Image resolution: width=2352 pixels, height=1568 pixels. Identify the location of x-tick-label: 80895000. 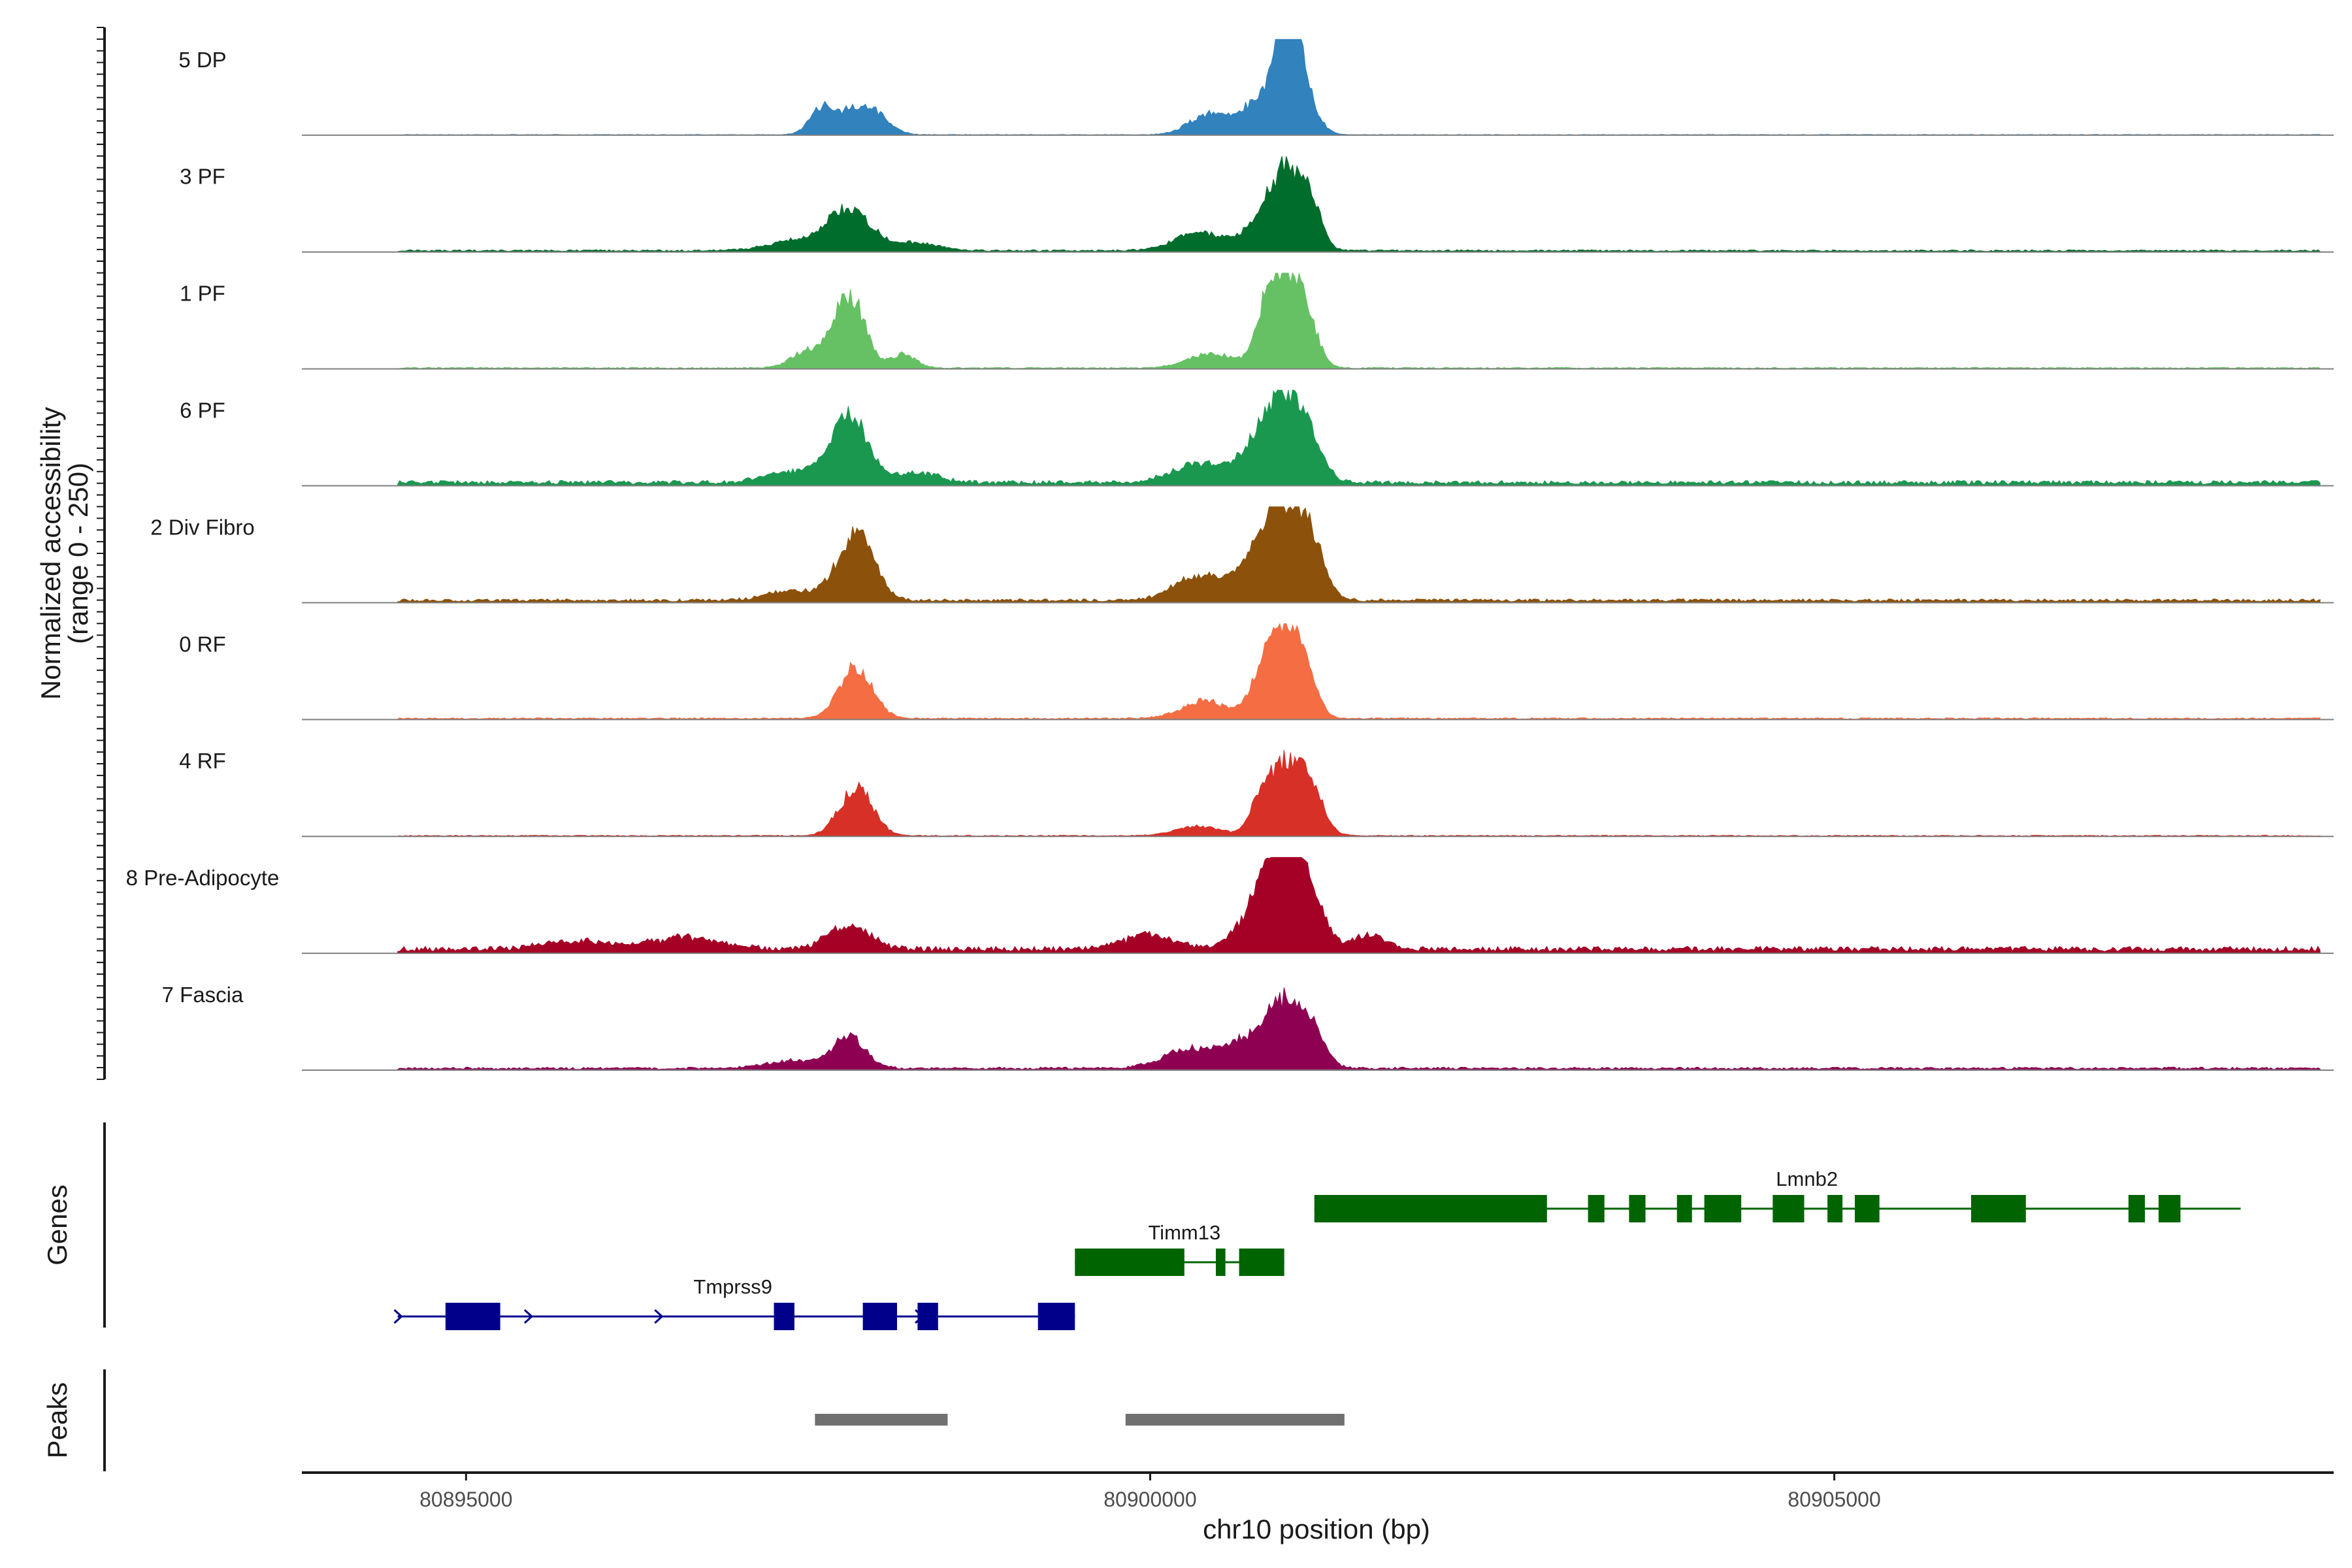
(465, 1499).